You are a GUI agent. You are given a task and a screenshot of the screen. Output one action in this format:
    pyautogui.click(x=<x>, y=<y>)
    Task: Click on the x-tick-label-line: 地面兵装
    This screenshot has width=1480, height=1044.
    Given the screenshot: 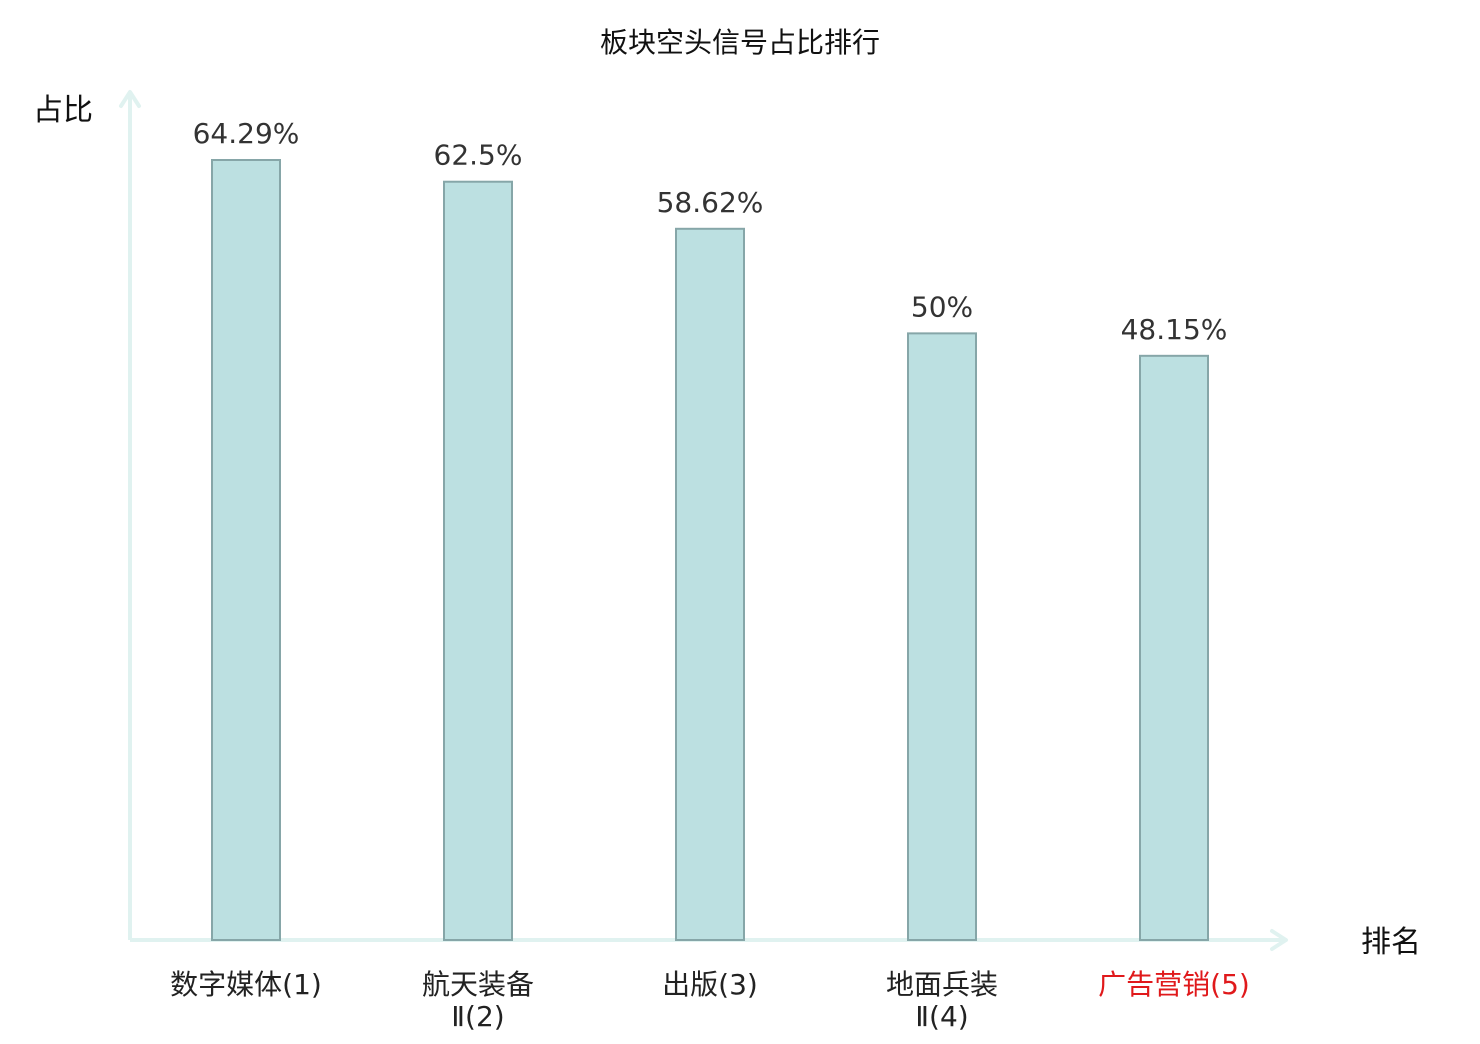 What is the action you would take?
    pyautogui.click(x=942, y=984)
    